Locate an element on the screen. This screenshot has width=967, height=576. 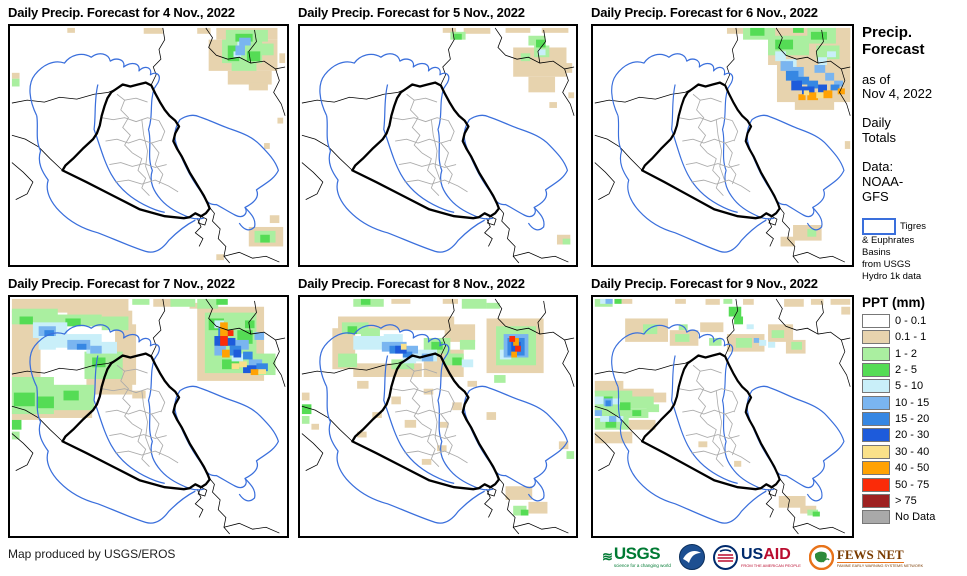
legend-row: 0.1 - 1 is located at coordinates (913, 337).